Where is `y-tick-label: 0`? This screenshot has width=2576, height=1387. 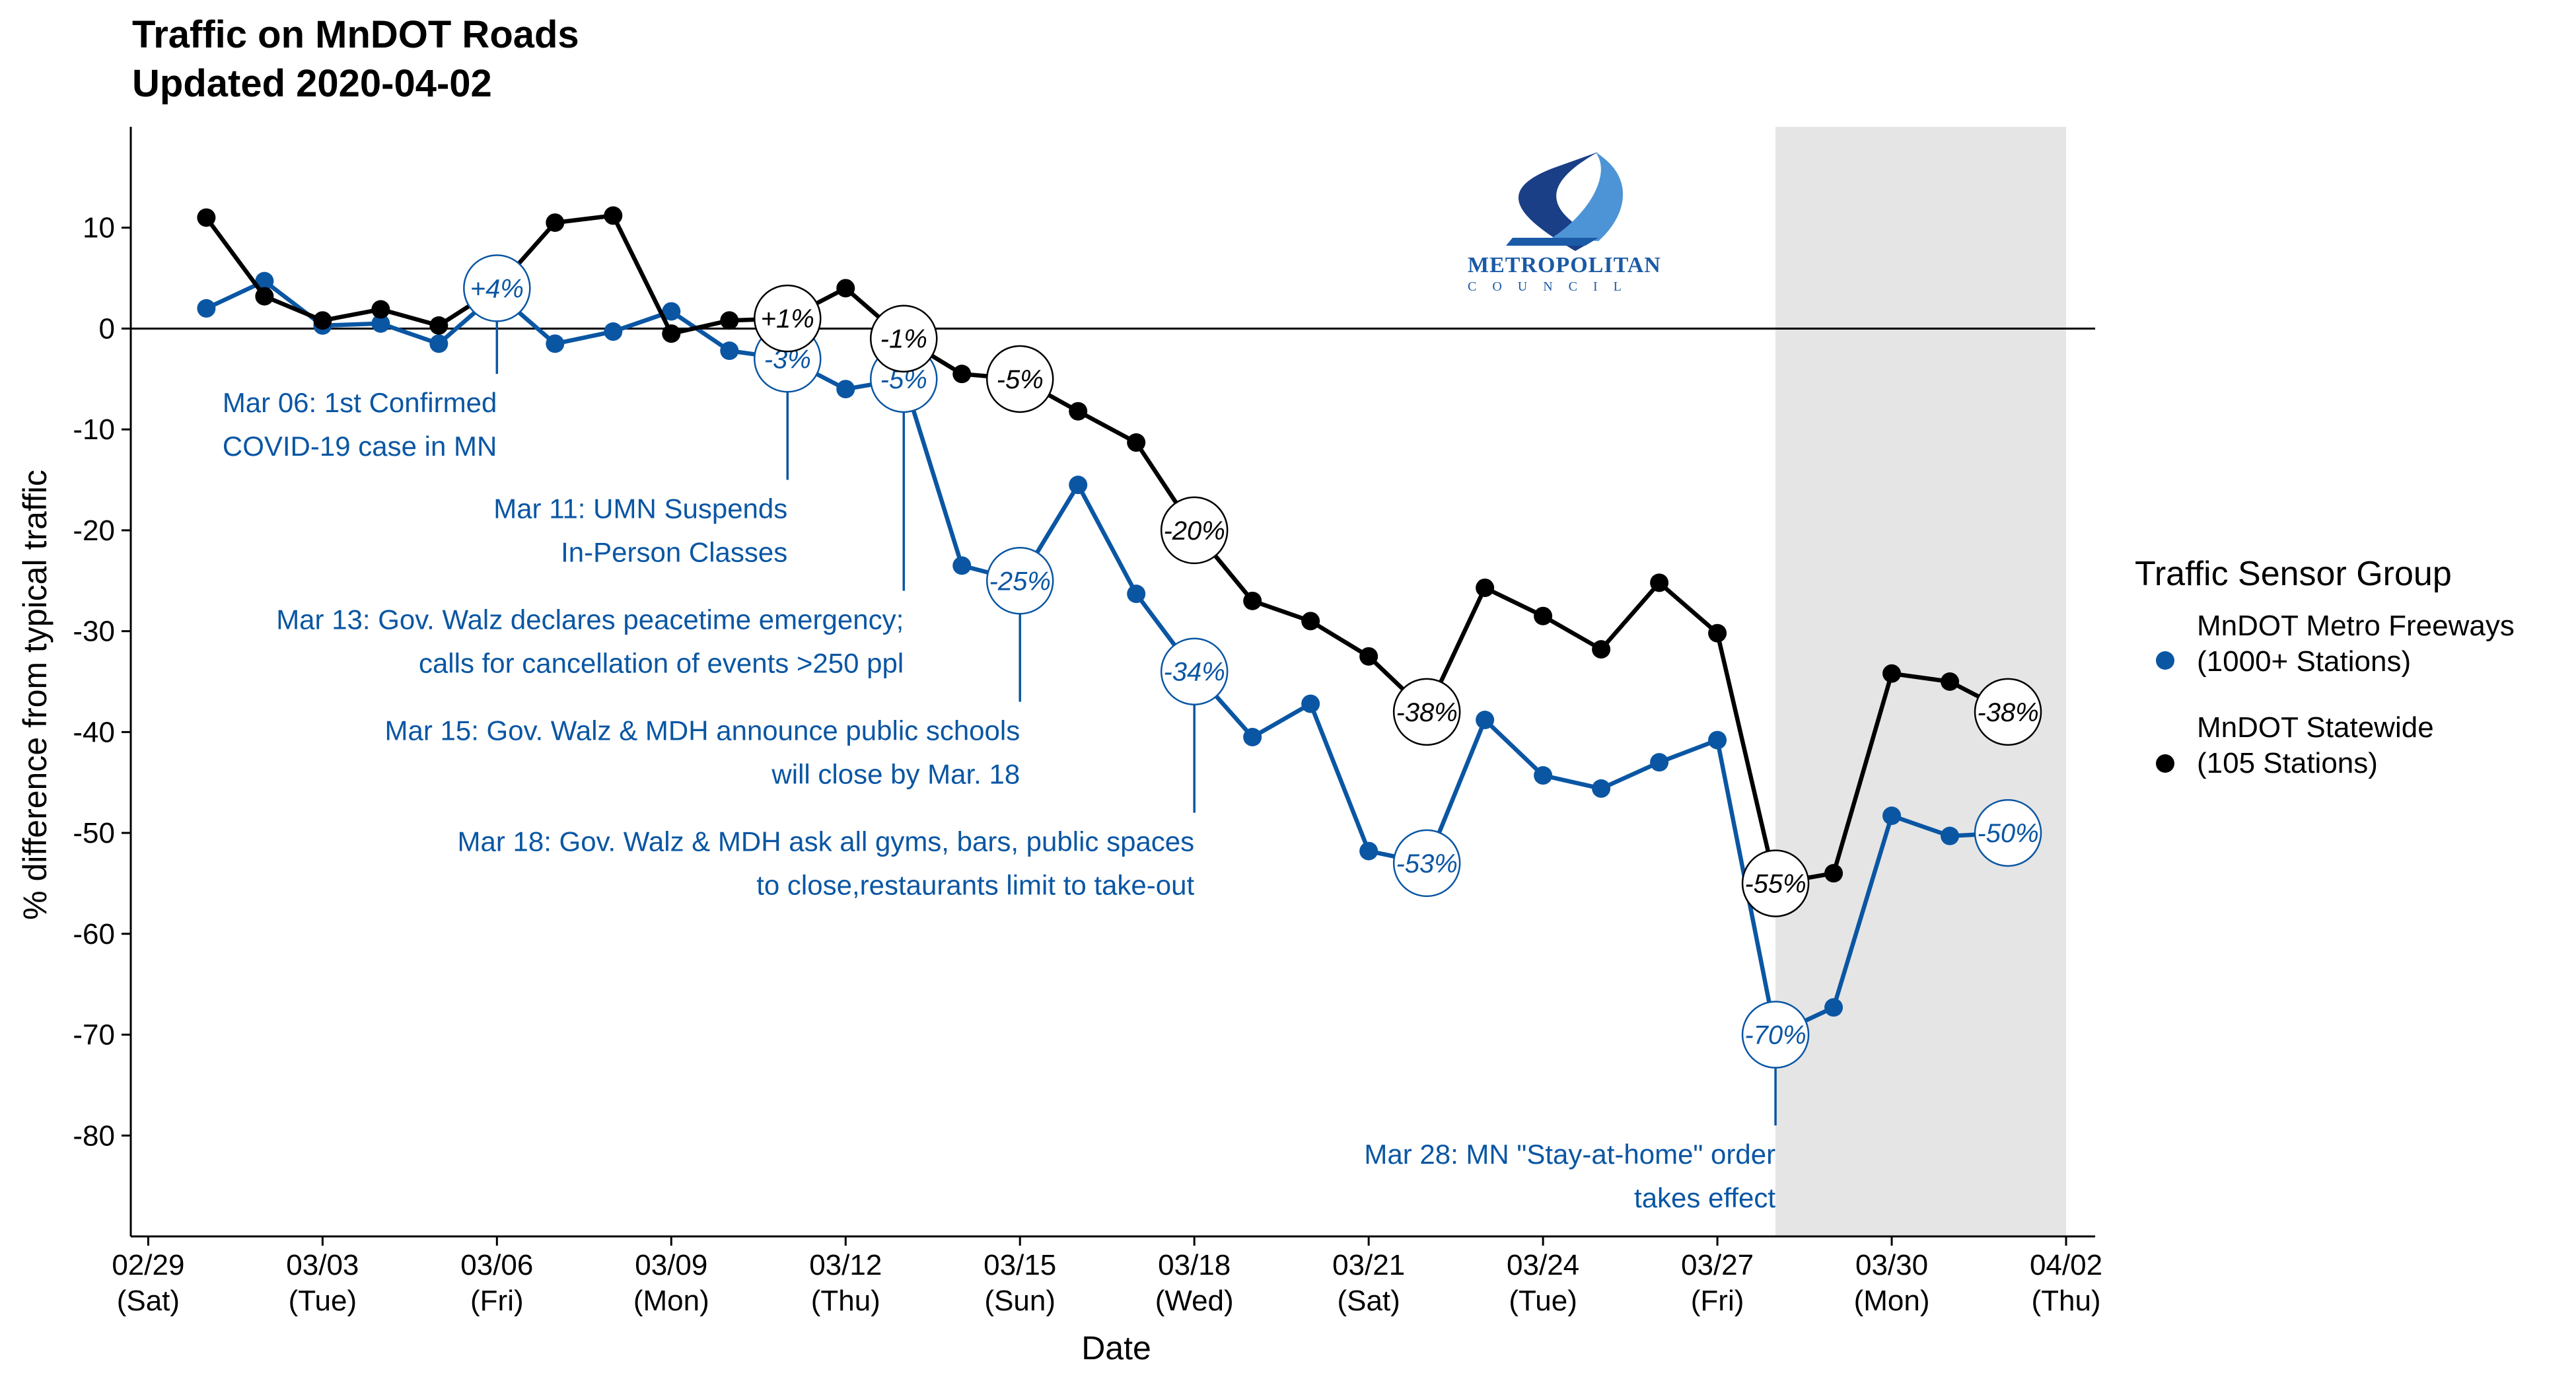
y-tick-label: 0 is located at coordinates (107, 328).